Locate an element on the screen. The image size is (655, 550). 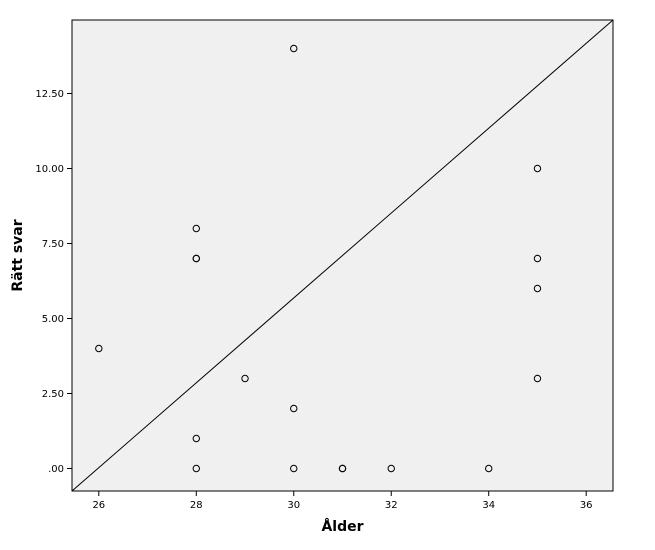
x-tick-label: 30 is located at coordinates (293, 505).